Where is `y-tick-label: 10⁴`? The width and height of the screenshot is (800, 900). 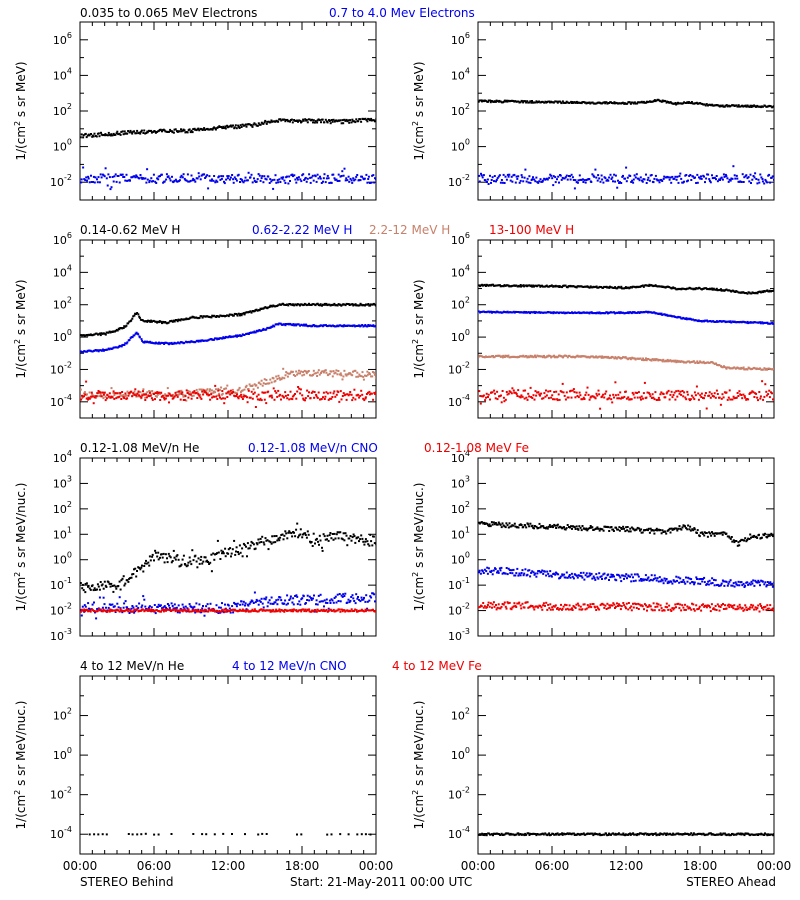
y-tick-label: 10⁴ is located at coordinates (62, 457).